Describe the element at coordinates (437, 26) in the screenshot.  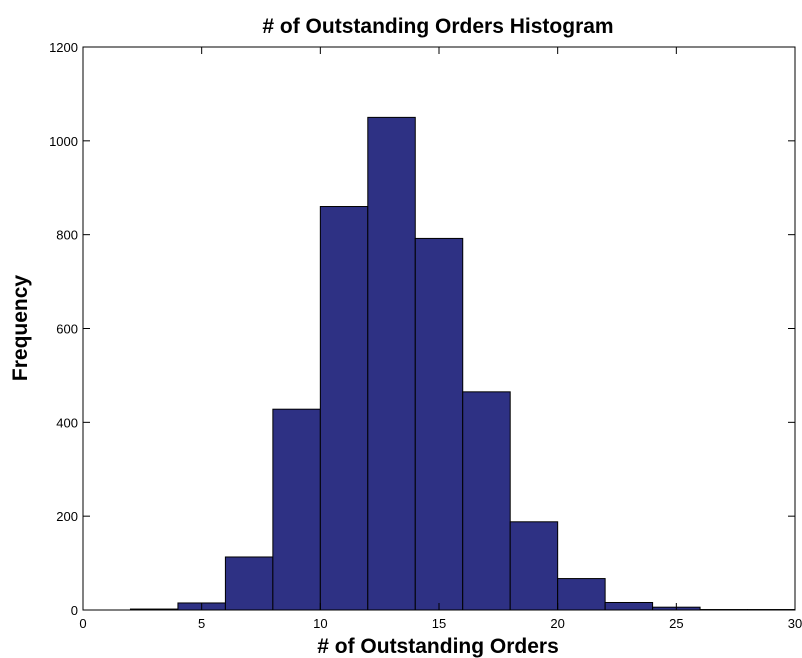
I see `chart-title: # of Outstanding Orders Histogram` at that location.